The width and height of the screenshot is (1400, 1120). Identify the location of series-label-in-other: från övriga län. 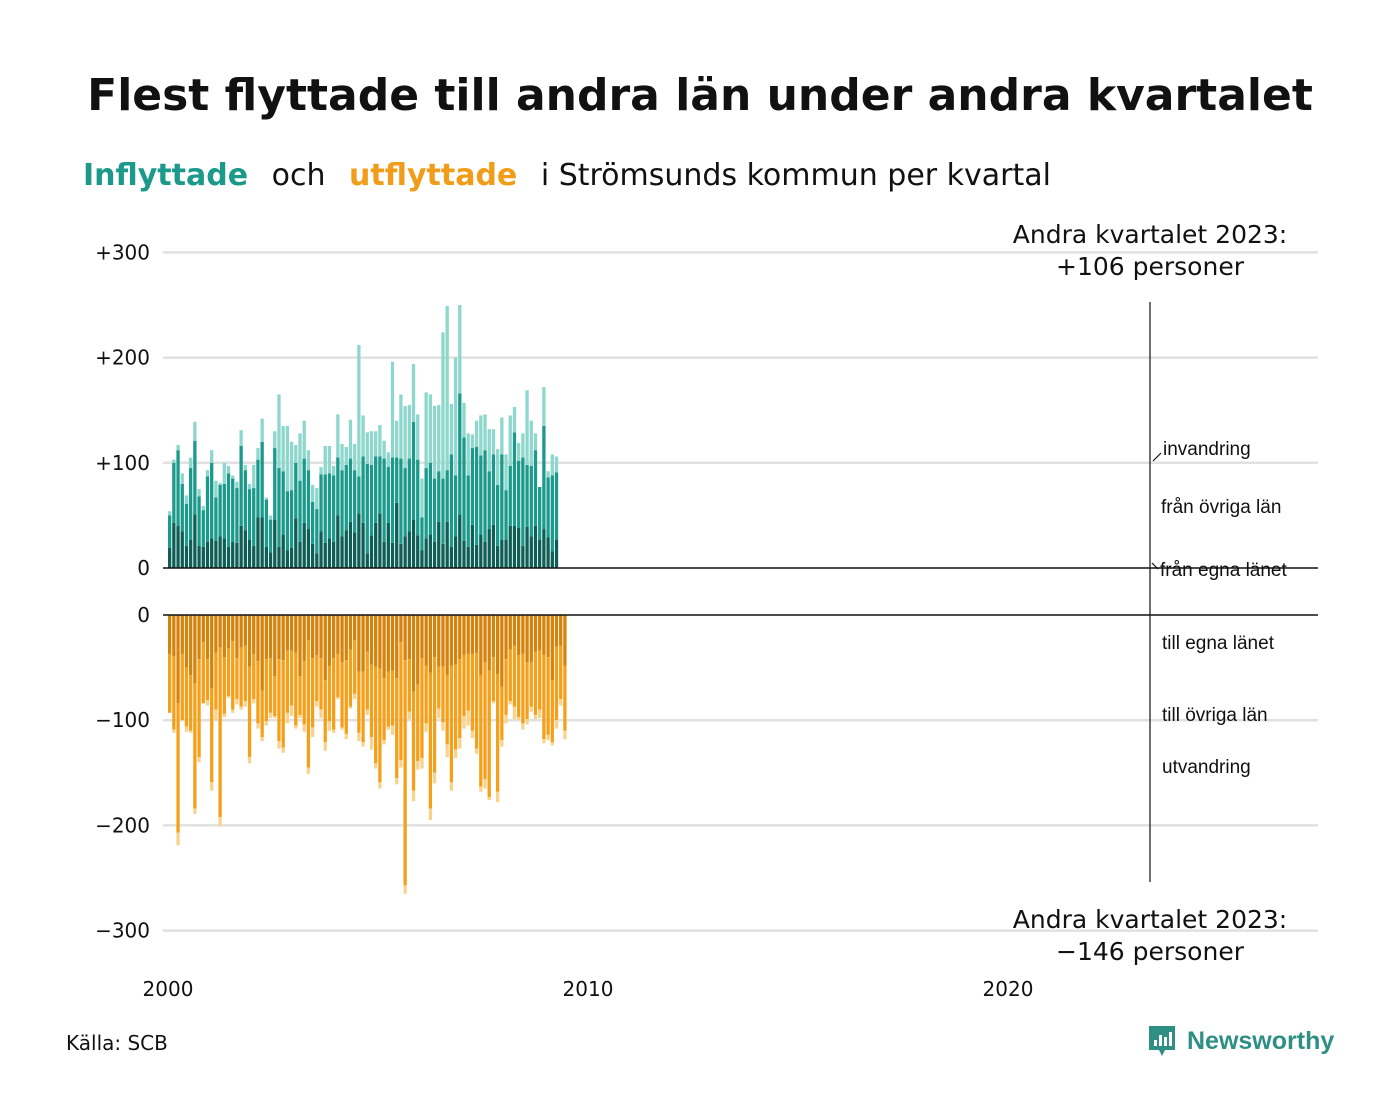
(1221, 507).